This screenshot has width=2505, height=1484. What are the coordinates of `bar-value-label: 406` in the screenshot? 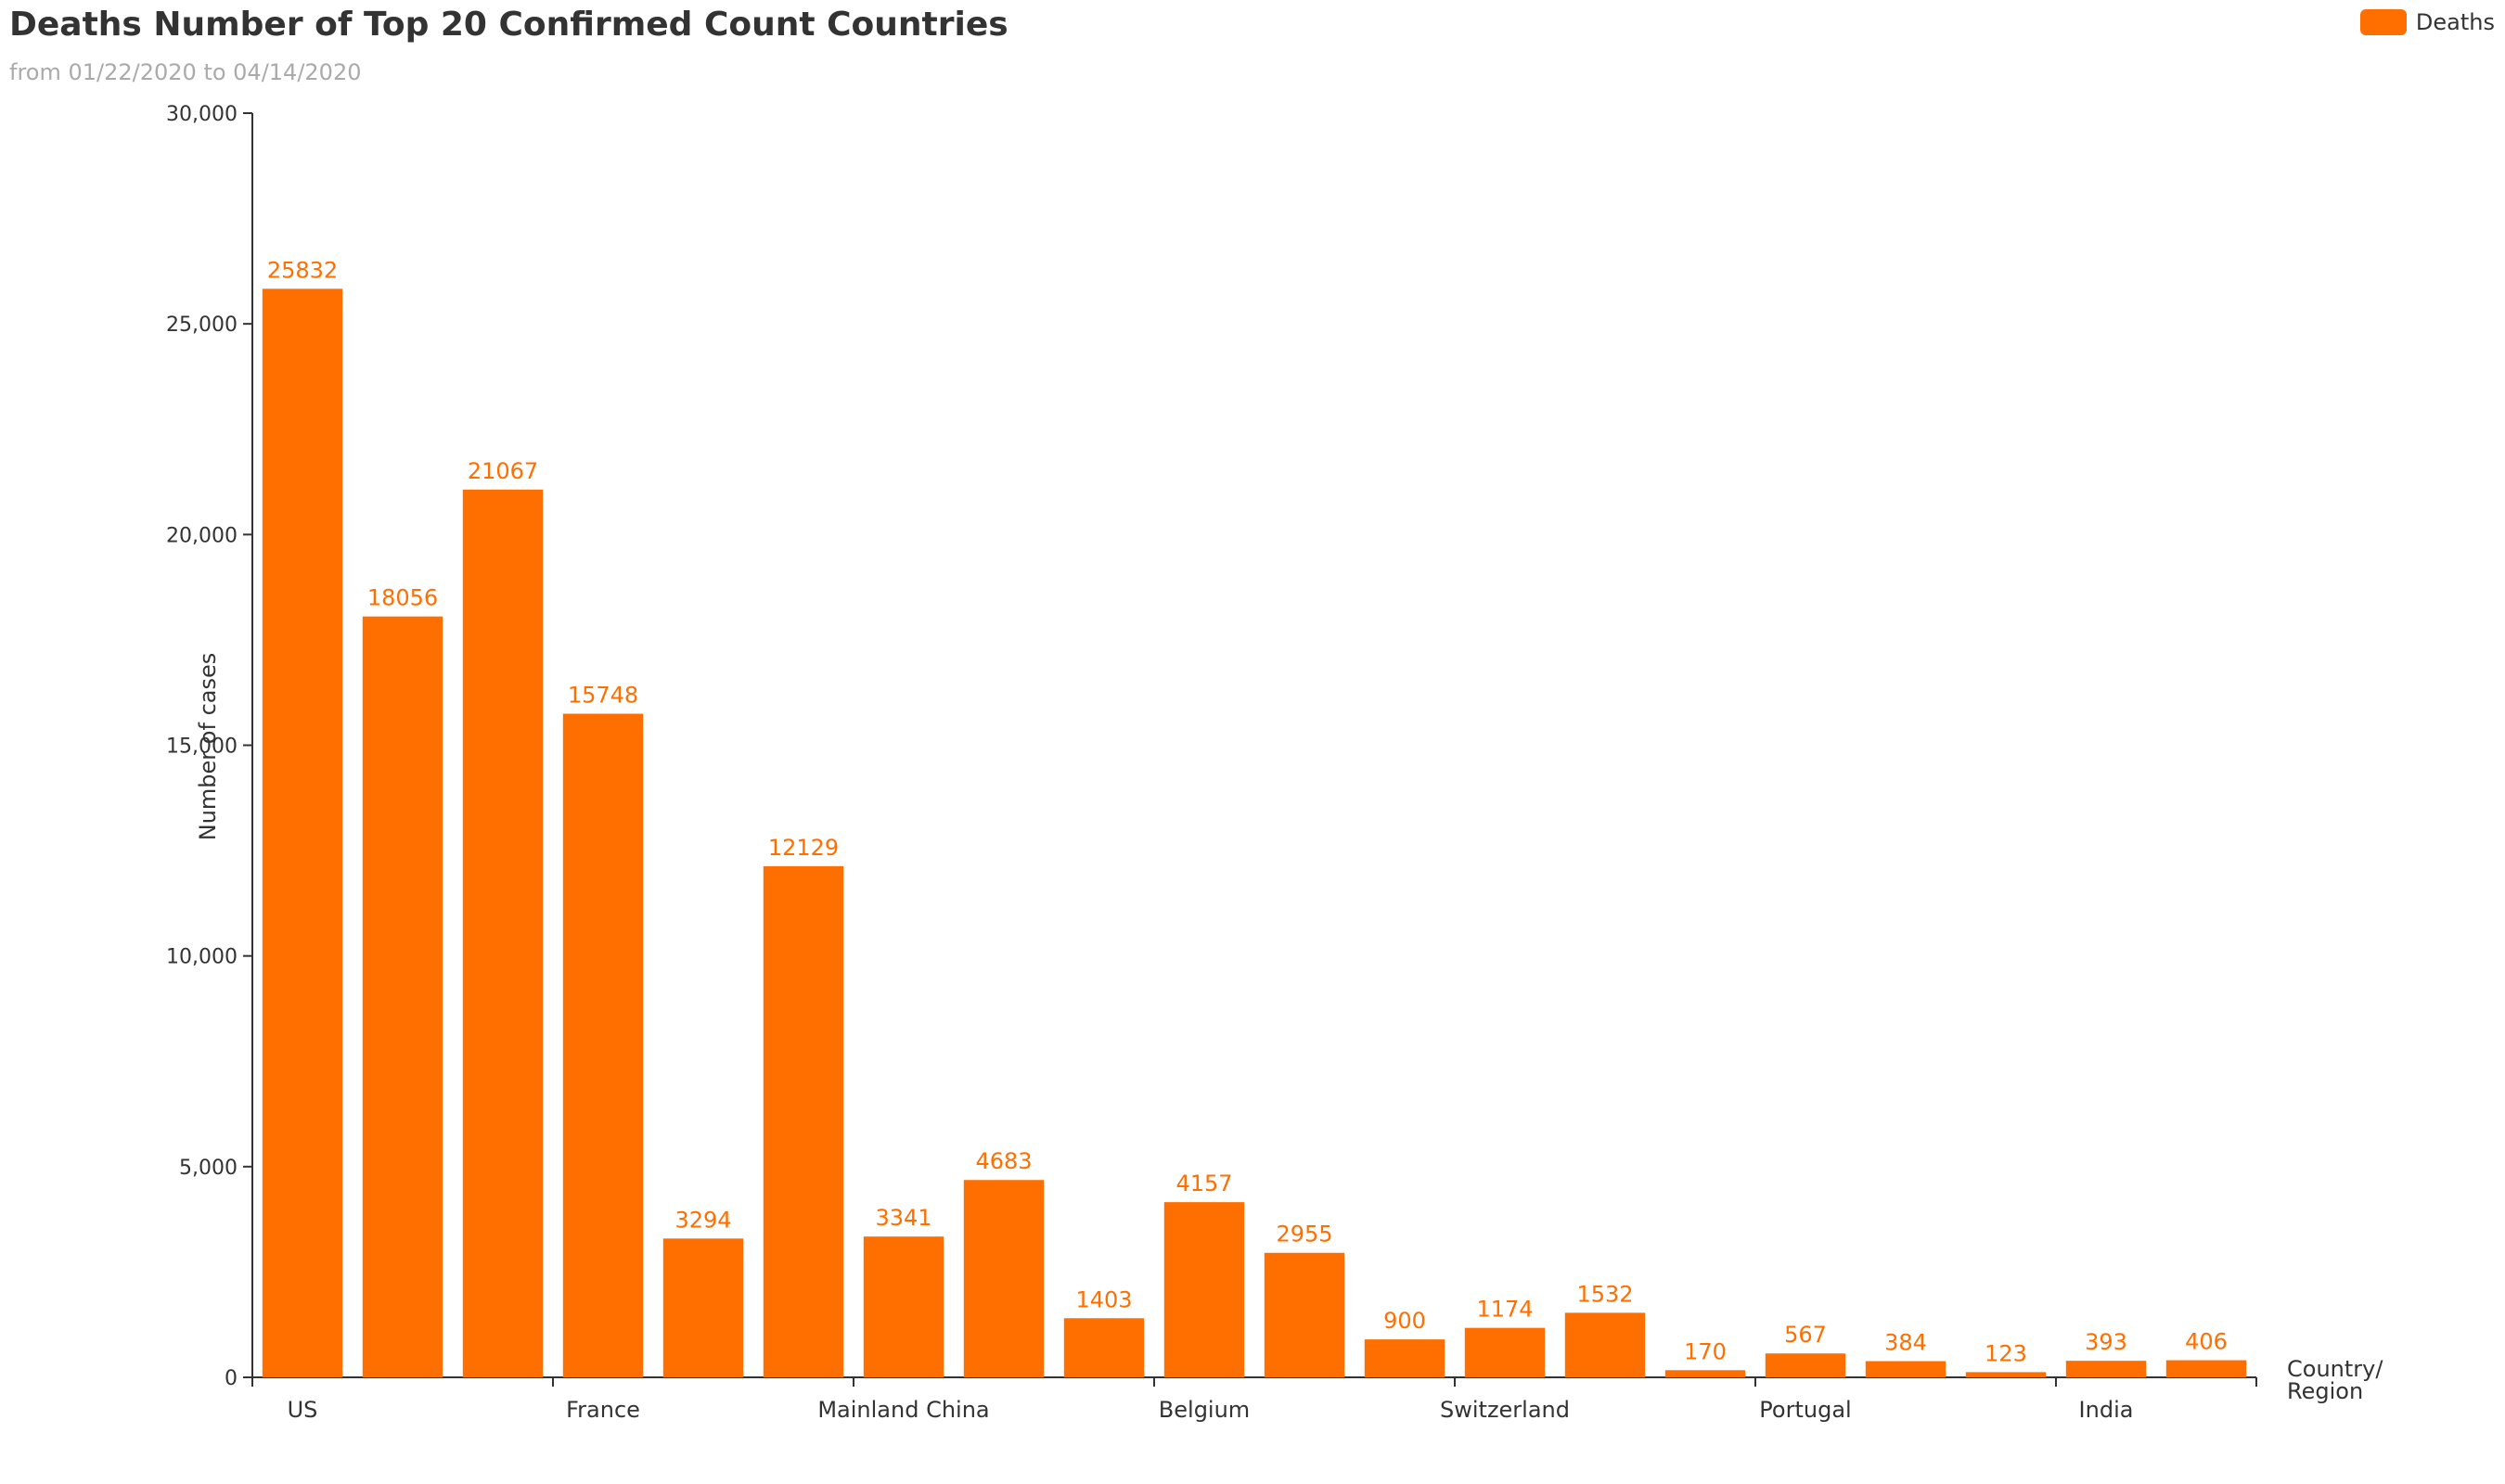 It's located at (2207, 1342).